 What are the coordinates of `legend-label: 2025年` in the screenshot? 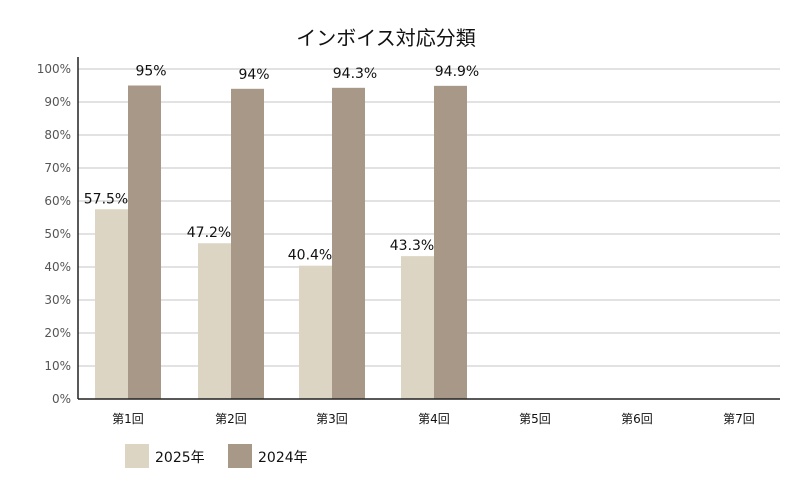 It's located at (180, 458).